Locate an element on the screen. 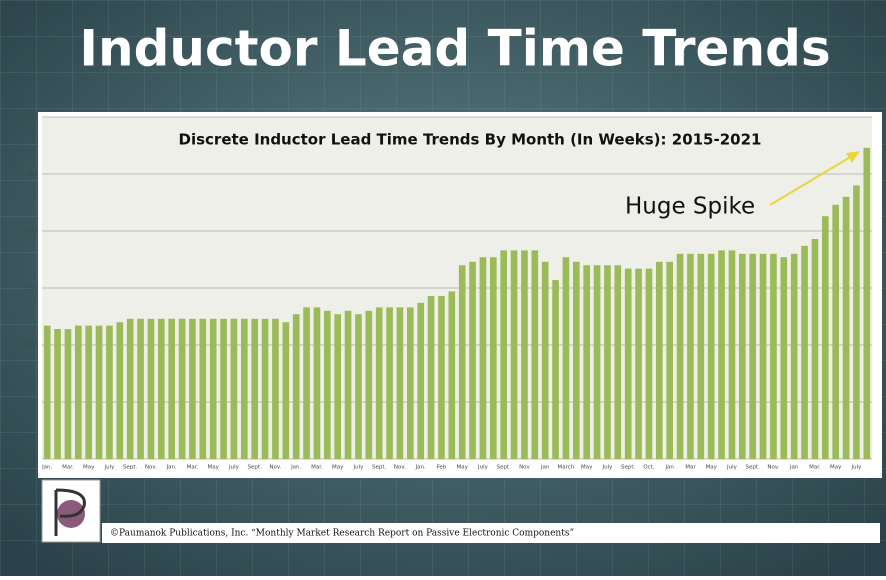 The width and height of the screenshot is (886, 580). x-tick-label: Mar is located at coordinates (690, 468).